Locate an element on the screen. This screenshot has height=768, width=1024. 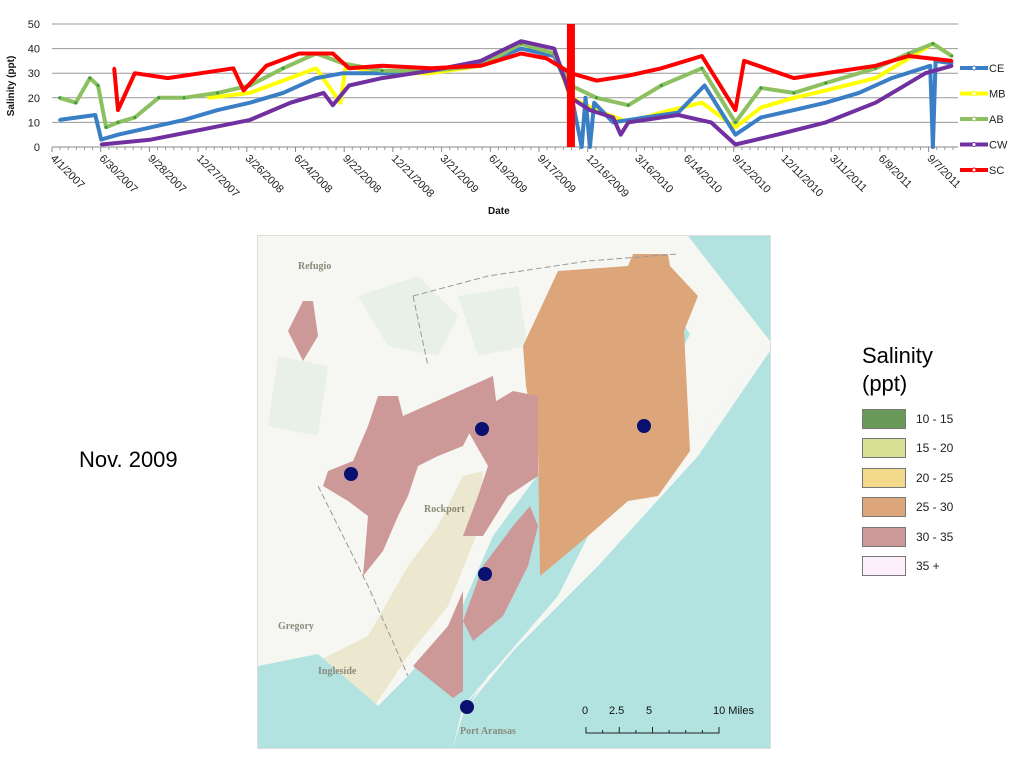
scale-label-2-5: 2.5 is located at coordinates (616, 711).